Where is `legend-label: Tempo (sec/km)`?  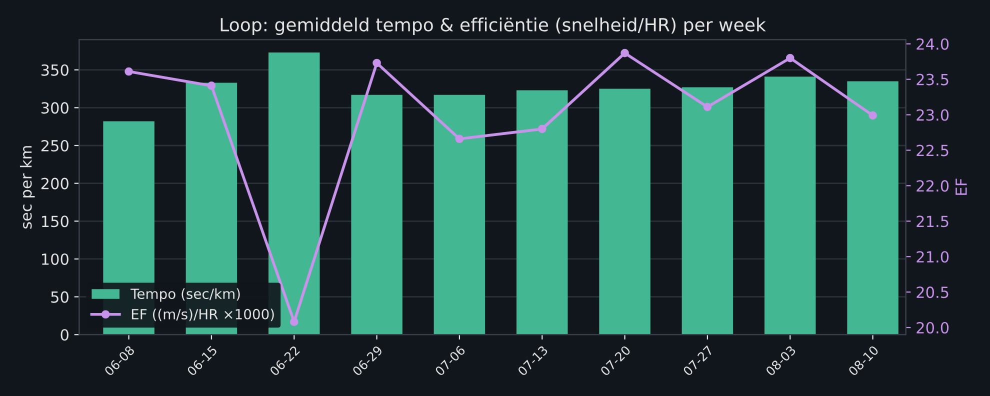 legend-label: Tempo (sec/km) is located at coordinates (185, 295).